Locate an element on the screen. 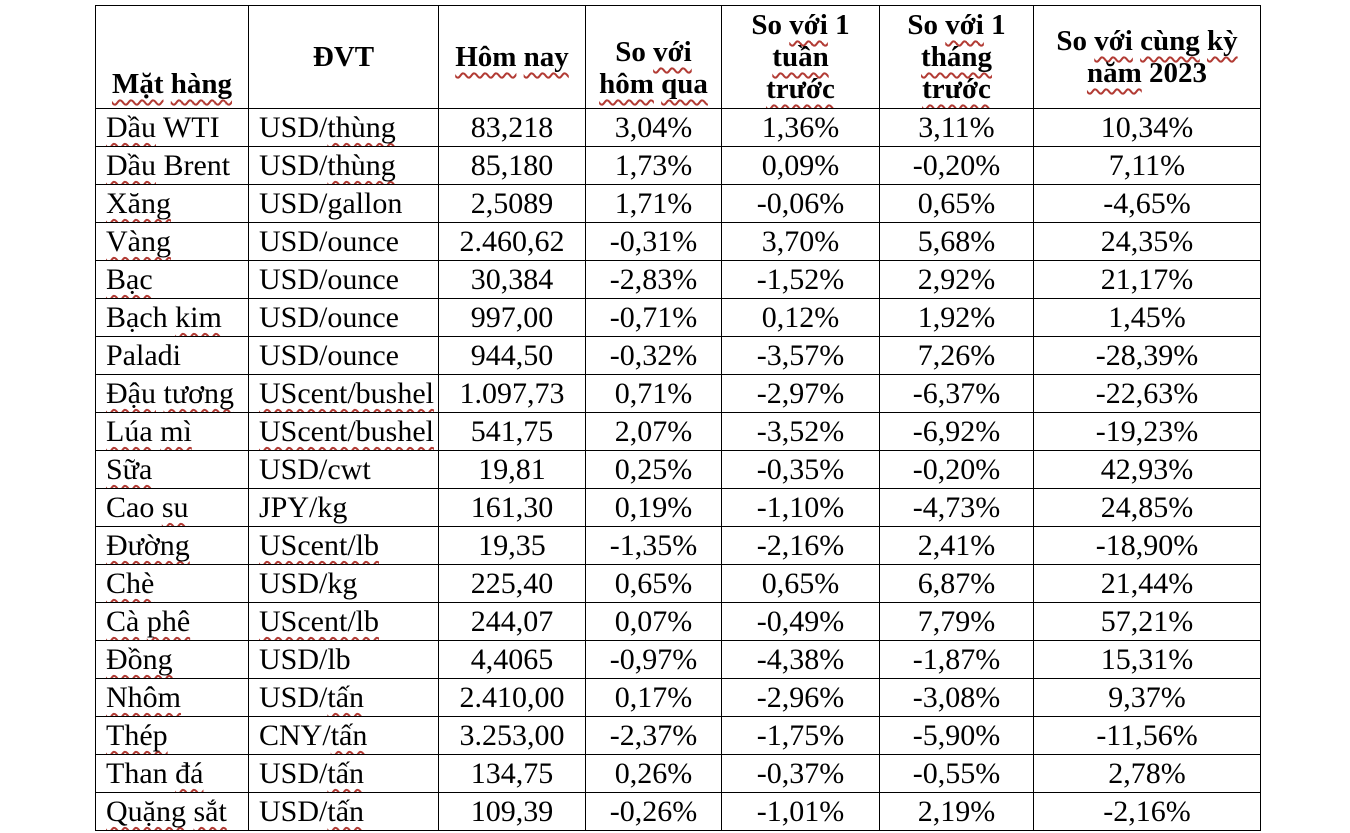  cell-vs-2023: -22,63% is located at coordinates (1147, 393).